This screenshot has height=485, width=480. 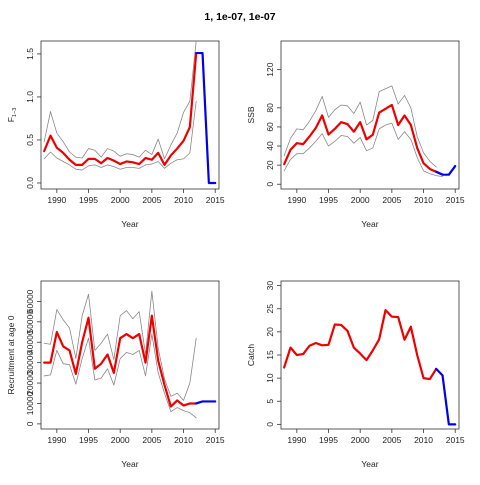 I want to click on y-tick-label: 25, so click(x=270, y=309).